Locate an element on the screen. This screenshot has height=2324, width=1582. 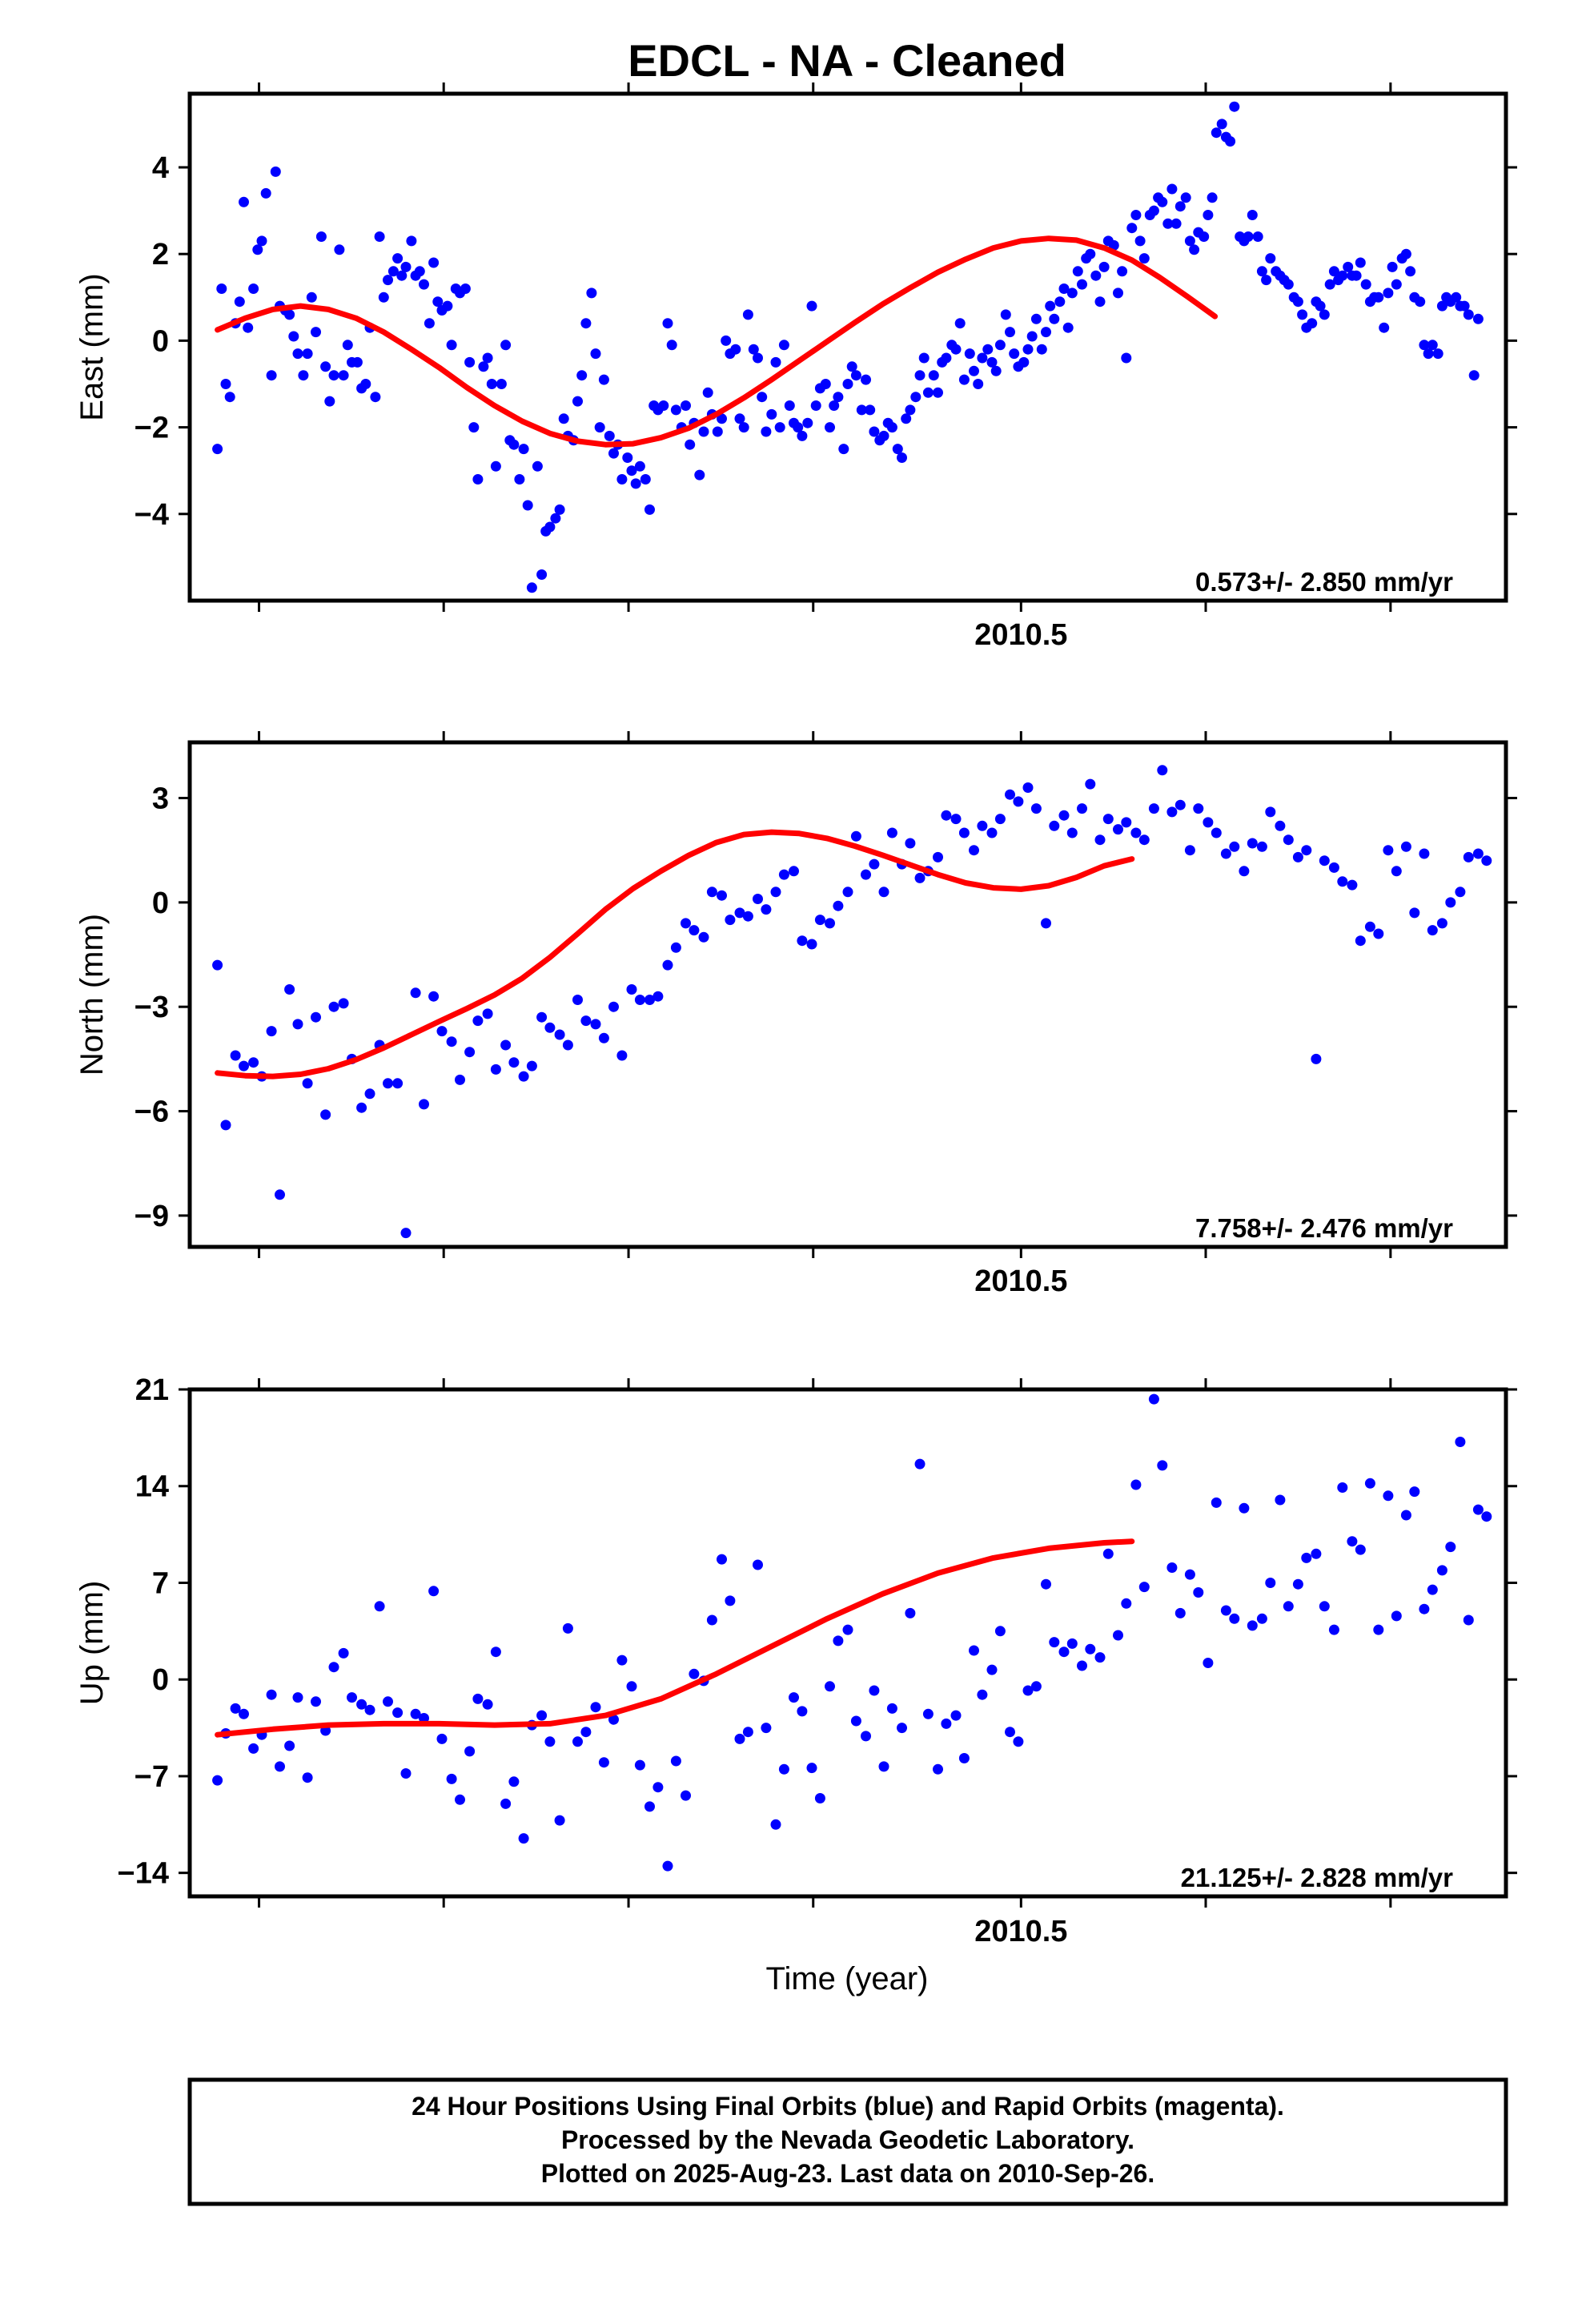
y-tick-label: 3 is located at coordinates (161, 799).